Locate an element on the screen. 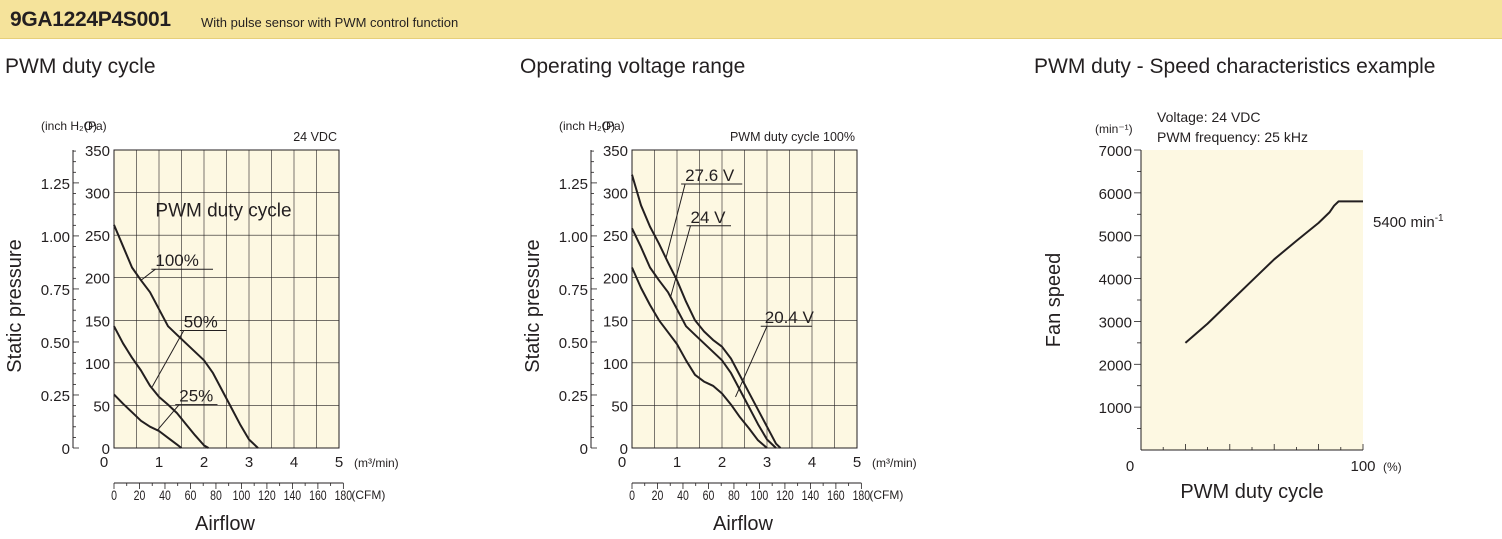 This screenshot has height=539, width=1502. c2-xtick-label: 3 is located at coordinates (767, 462).